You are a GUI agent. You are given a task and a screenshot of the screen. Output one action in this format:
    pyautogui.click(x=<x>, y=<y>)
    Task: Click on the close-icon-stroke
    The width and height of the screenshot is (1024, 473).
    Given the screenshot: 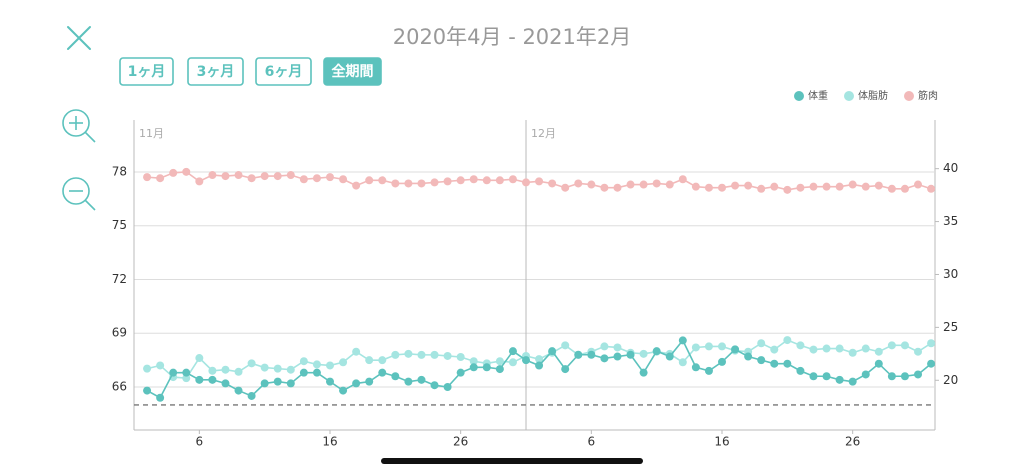 What is the action you would take?
    pyautogui.click(x=79, y=38)
    